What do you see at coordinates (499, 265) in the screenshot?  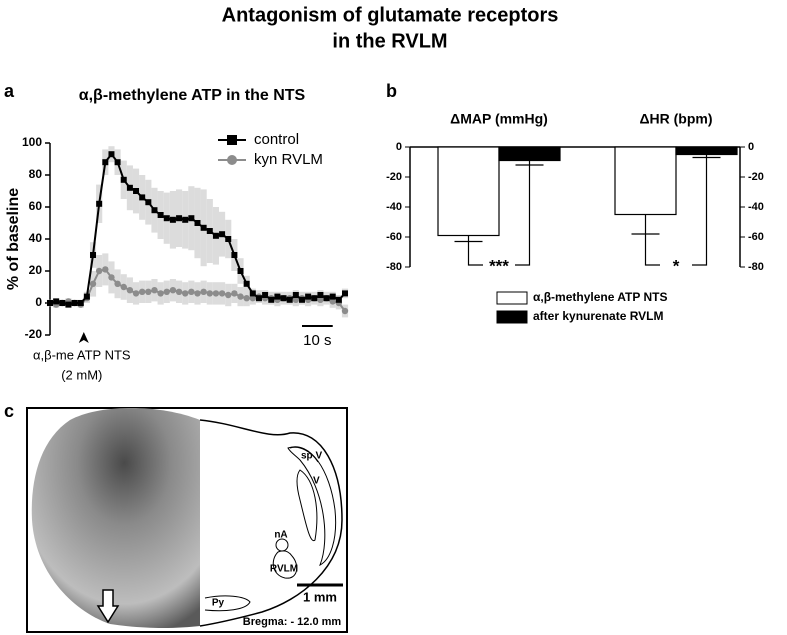 I see `significance-label: ***` at bounding box center [499, 265].